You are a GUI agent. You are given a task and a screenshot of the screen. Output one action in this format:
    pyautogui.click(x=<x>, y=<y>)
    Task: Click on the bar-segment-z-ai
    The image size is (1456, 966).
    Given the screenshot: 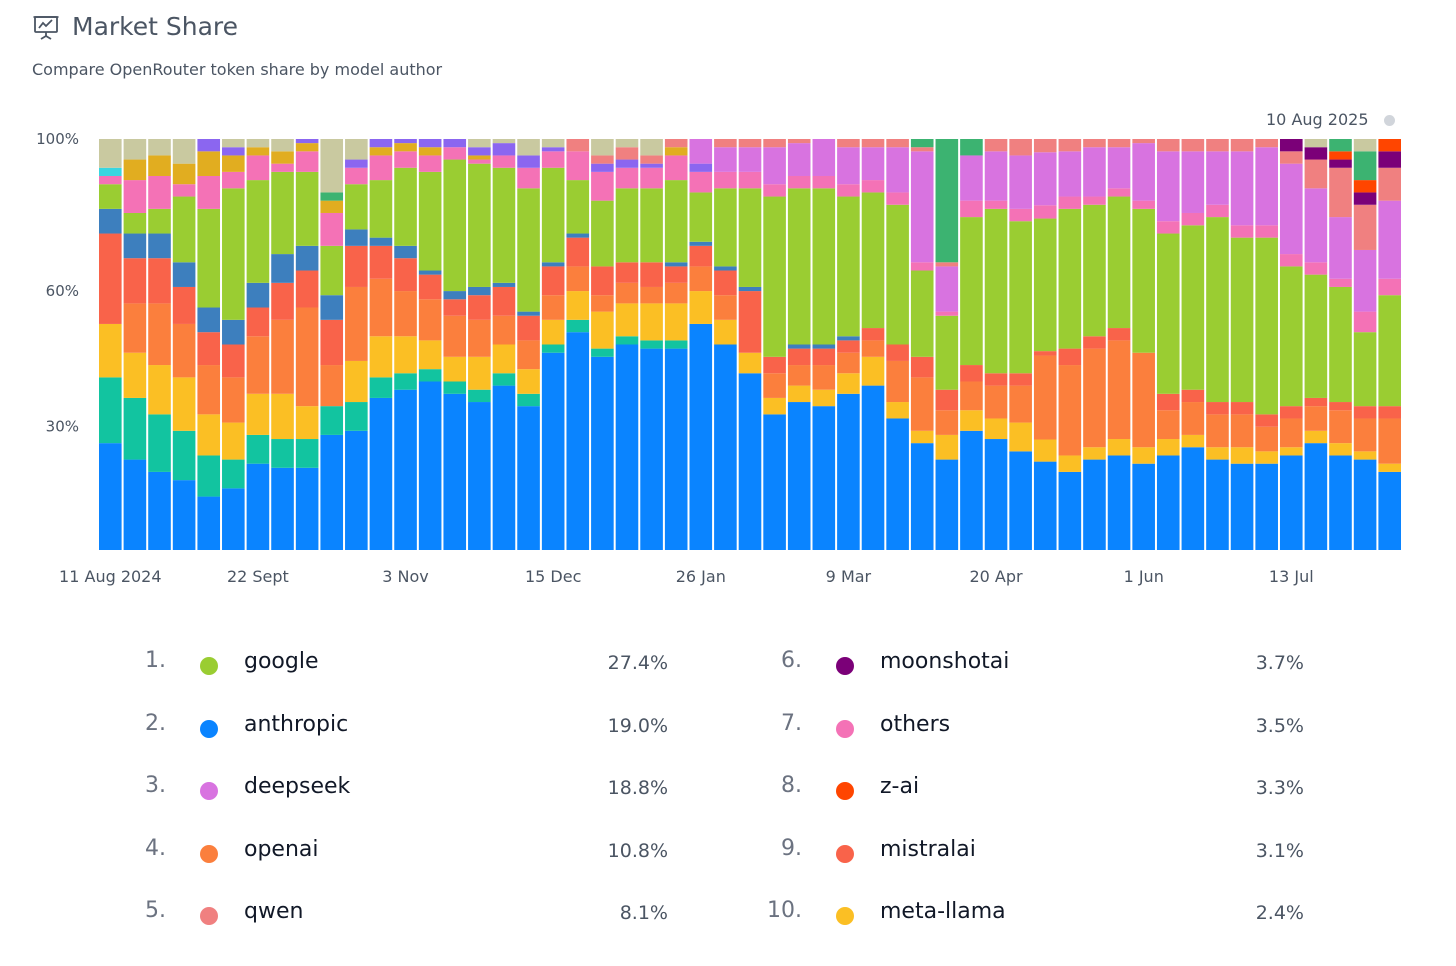 What is the action you would take?
    pyautogui.click(x=1389, y=145)
    